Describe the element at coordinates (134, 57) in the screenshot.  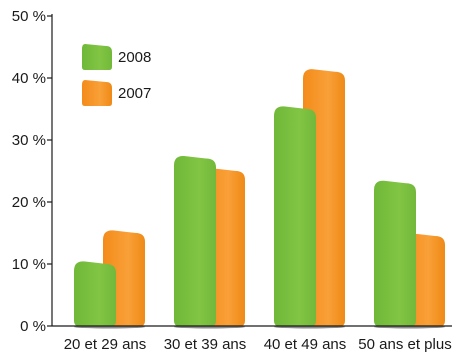
I see `legend-label-2008: 2008` at that location.